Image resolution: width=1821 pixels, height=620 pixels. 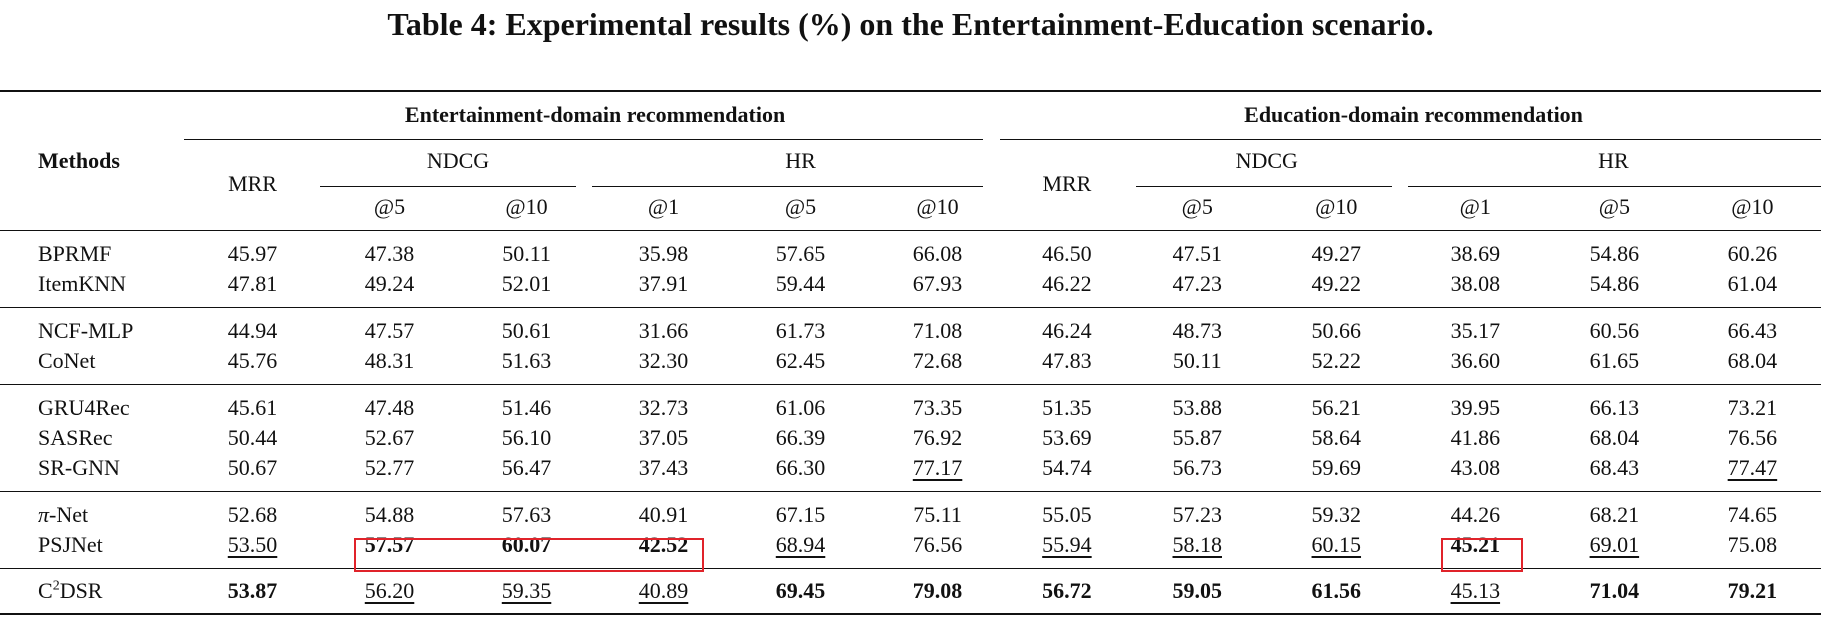 What do you see at coordinates (1067, 510) in the screenshot?
I see `cell: 55.05` at bounding box center [1067, 510].